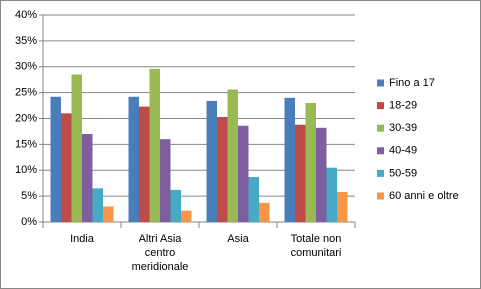 This screenshot has height=289, width=481. I want to click on legend-label: 60 anni e oltre, so click(424, 196).